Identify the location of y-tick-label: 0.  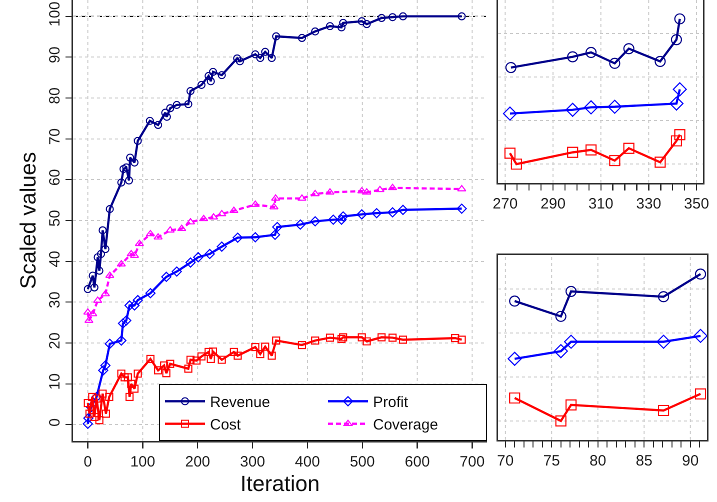
(55, 422).